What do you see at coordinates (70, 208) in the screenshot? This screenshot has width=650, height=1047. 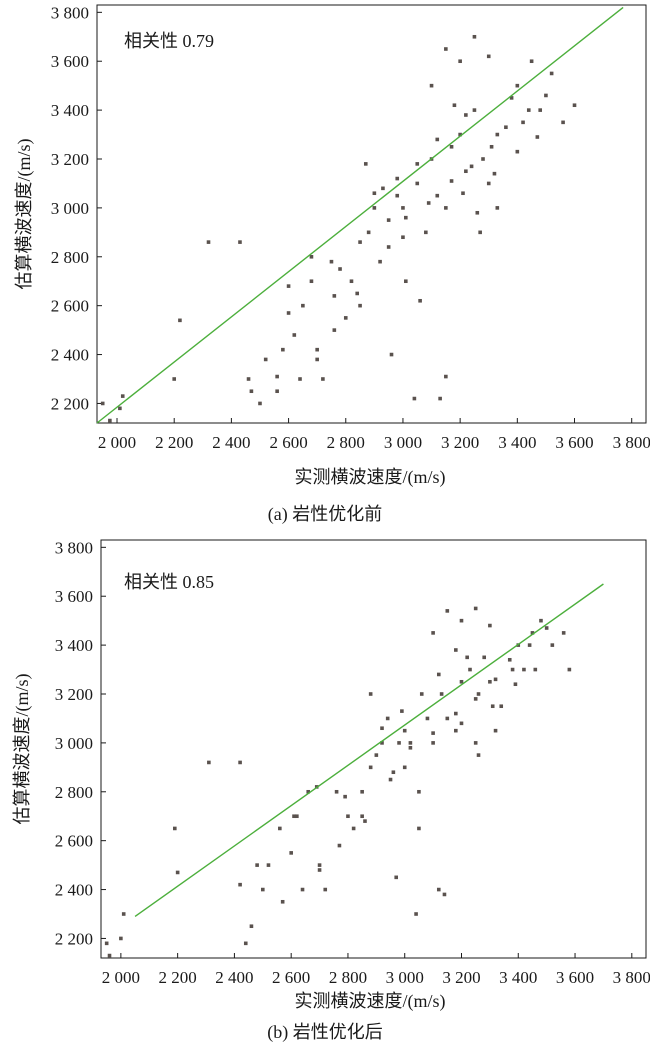 I see `y-tick-label: 3 000` at bounding box center [70, 208].